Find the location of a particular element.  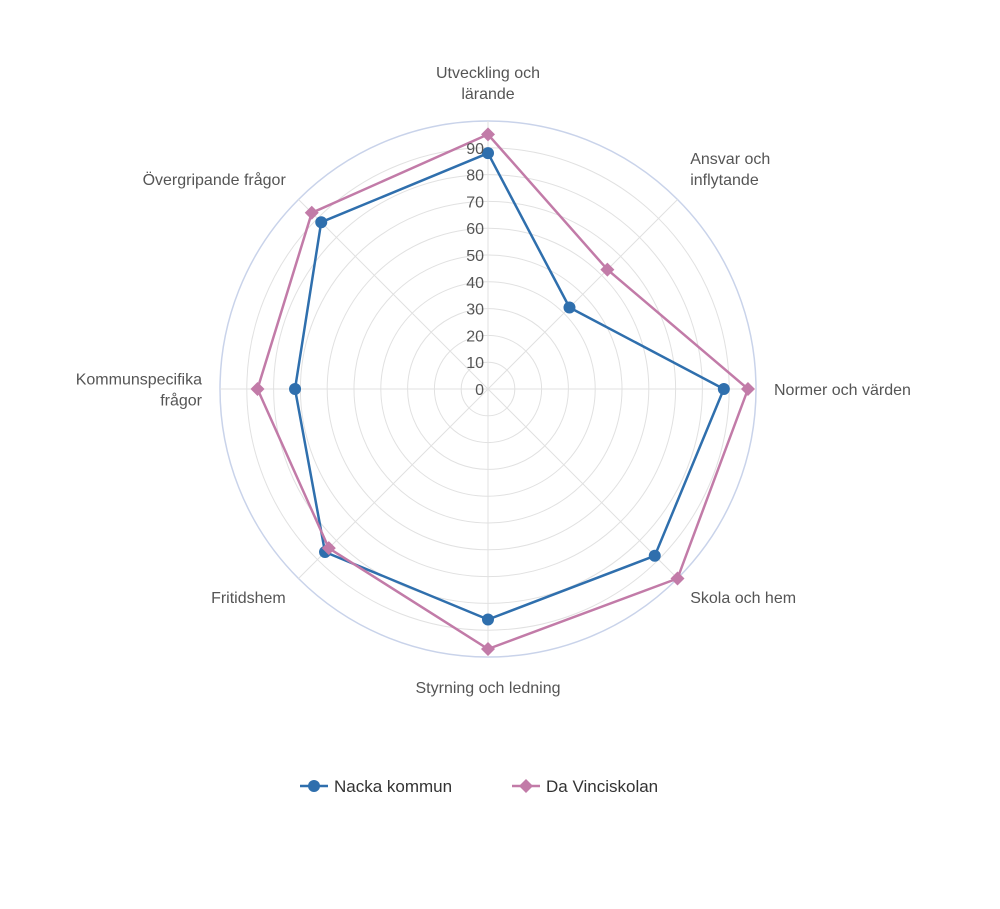

category-label-line: Kommunspecifika is located at coordinates (139, 380).